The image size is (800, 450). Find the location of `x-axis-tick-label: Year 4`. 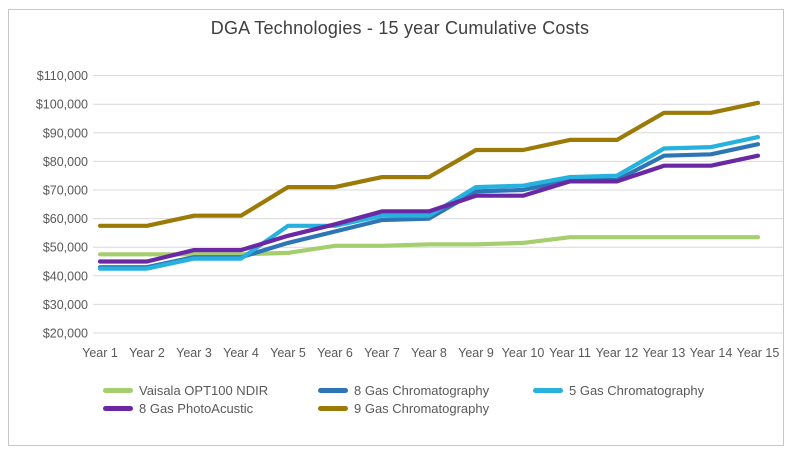

x-axis-tick-label: Year 4 is located at coordinates (241, 353).